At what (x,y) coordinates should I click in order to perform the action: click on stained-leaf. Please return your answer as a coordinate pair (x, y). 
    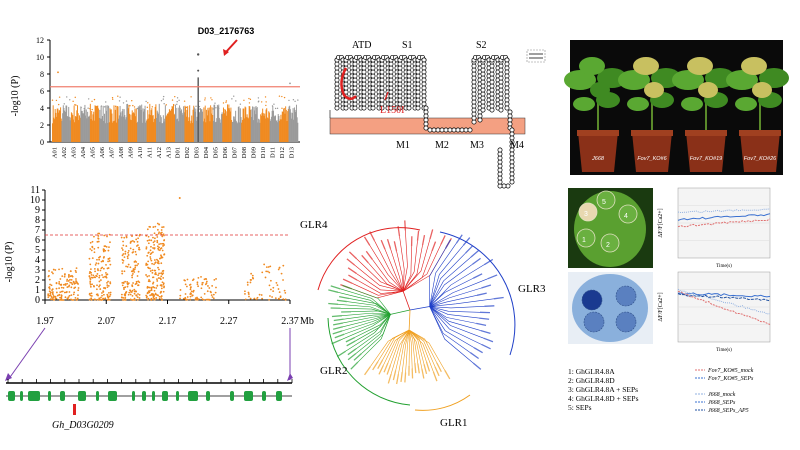
    Looking at the image, I should click on (610, 308).